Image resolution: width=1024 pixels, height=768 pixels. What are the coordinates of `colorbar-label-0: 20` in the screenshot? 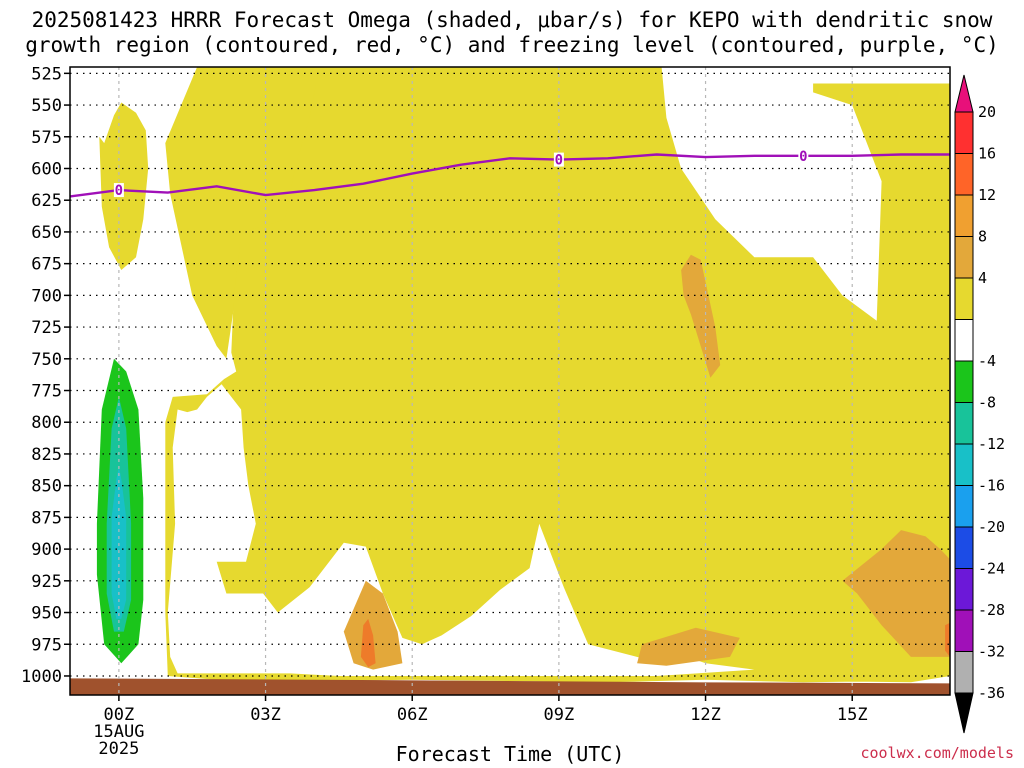 It's located at (987, 112).